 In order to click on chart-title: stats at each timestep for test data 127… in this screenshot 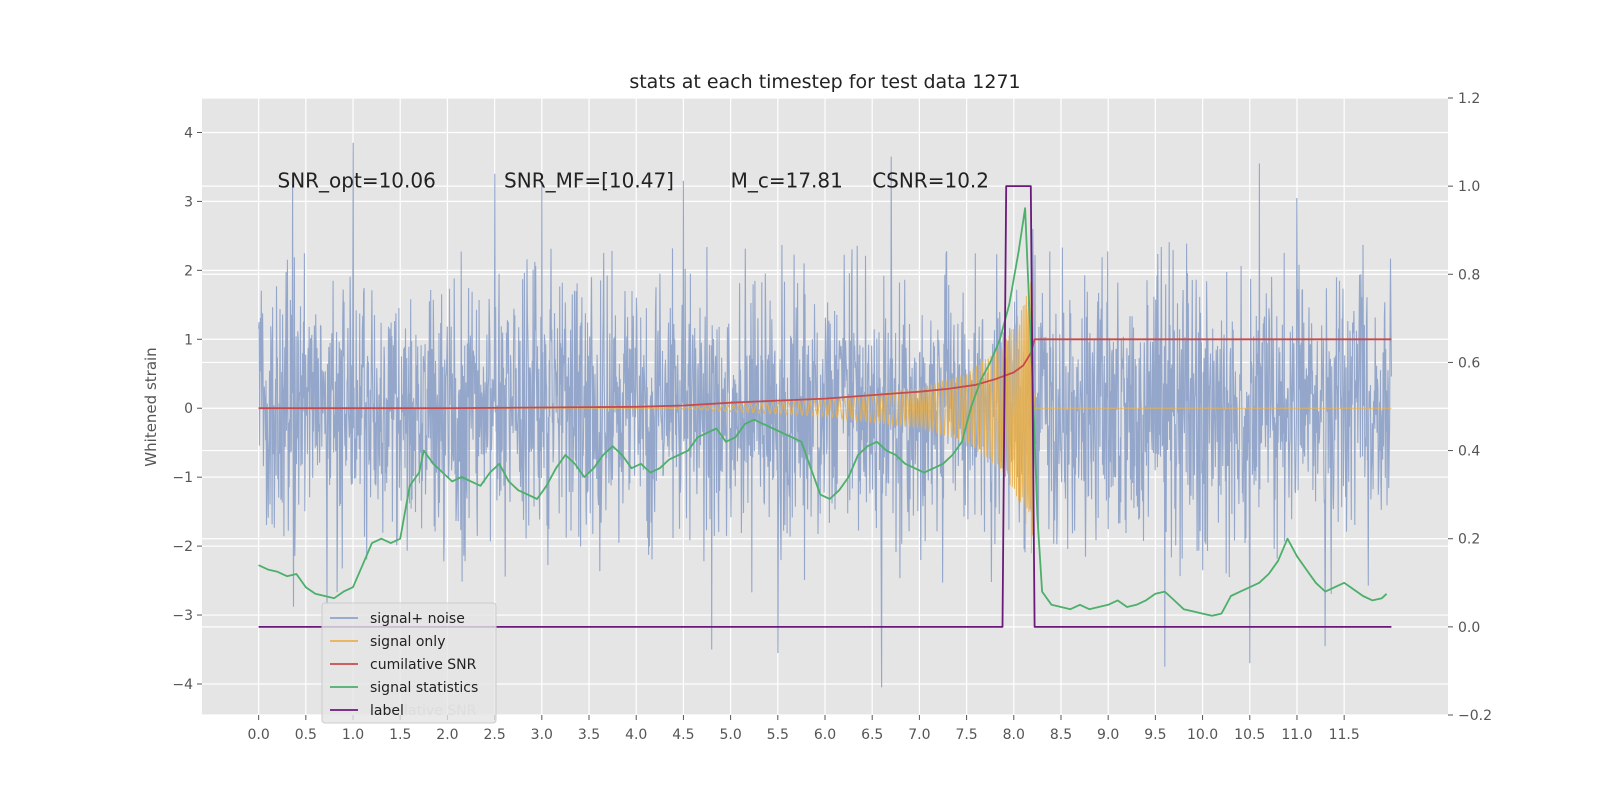, I will do `click(824, 82)`.